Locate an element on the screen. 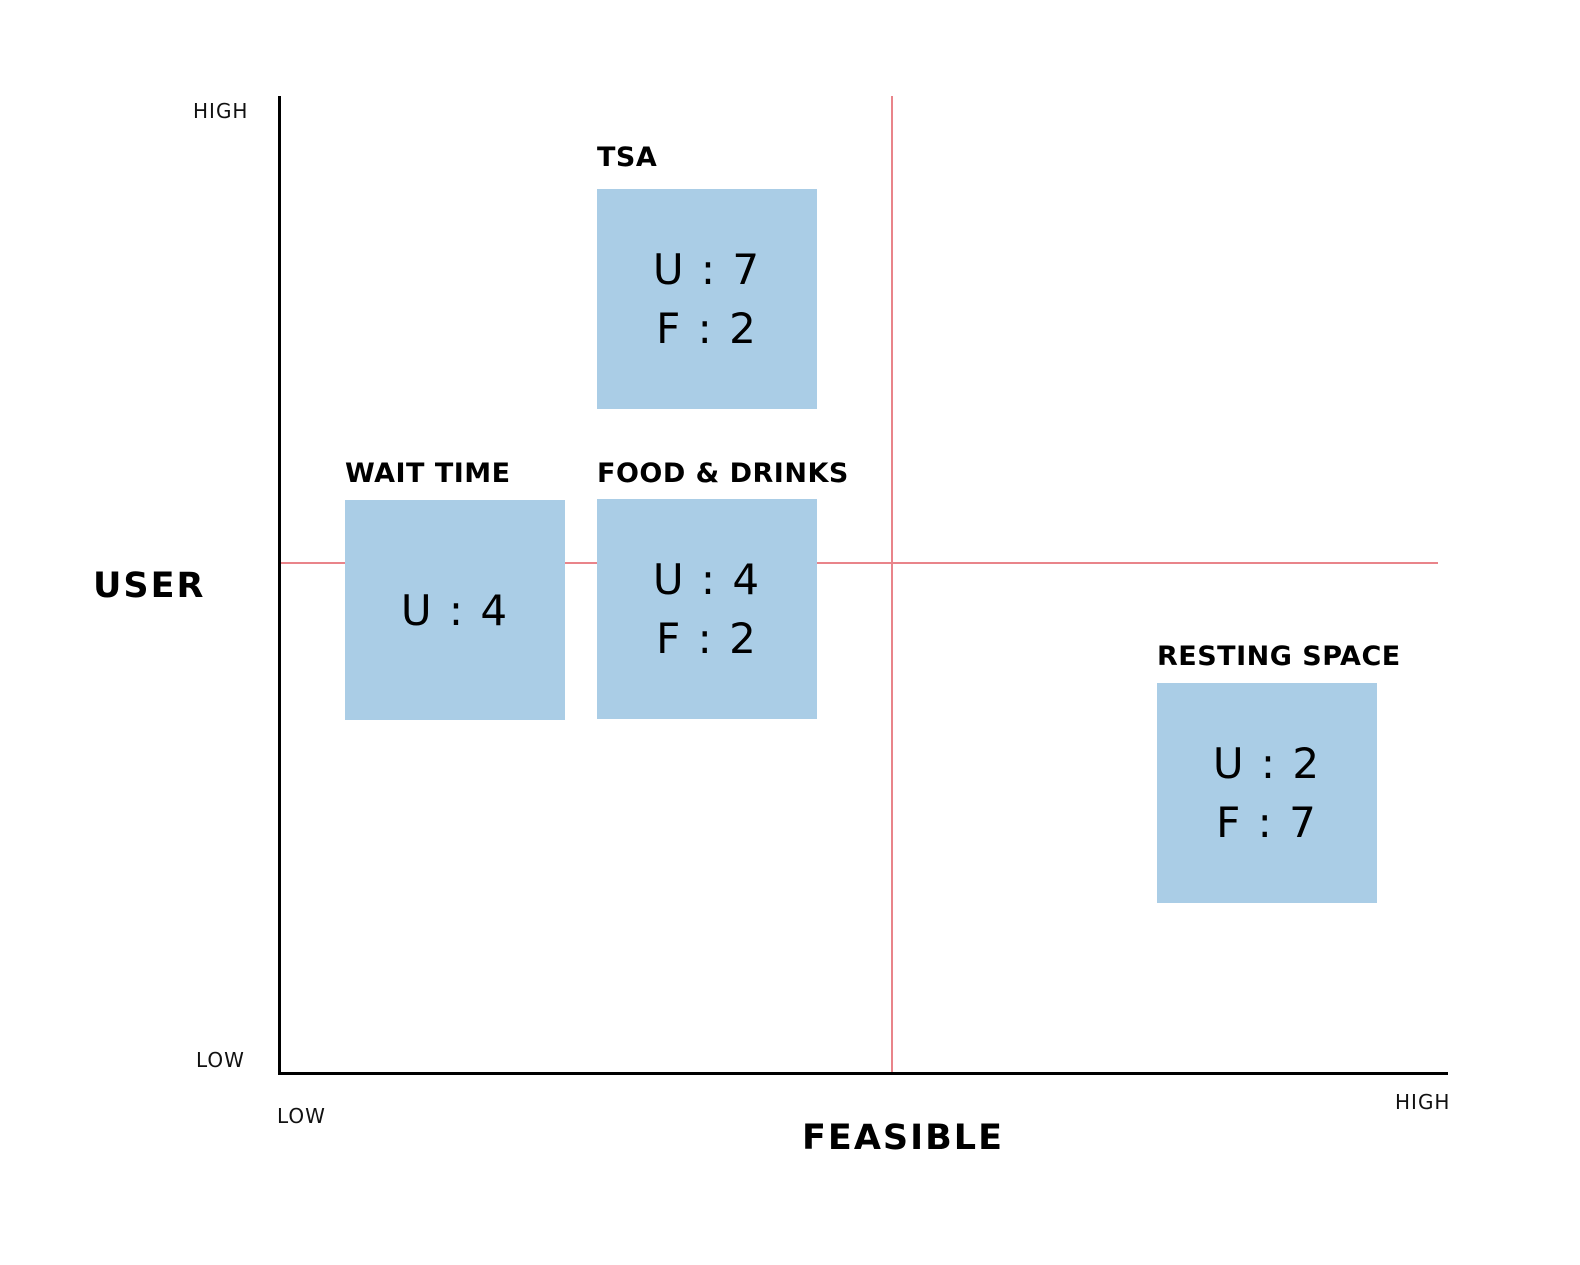  item-label-resting-space: RESTING SPACE is located at coordinates (1279, 656).